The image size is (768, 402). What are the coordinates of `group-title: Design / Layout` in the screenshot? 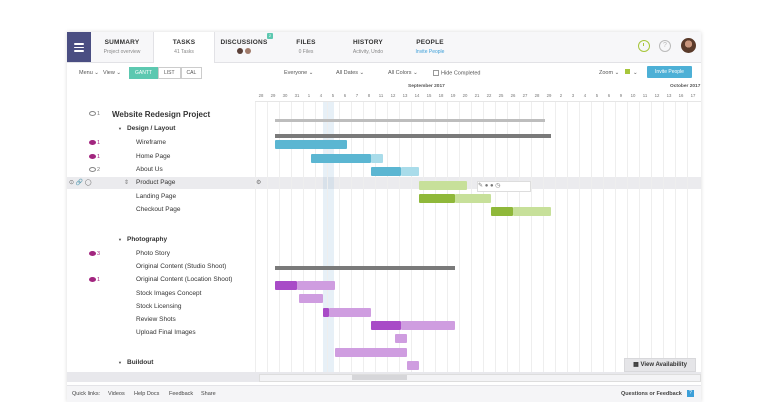 It's located at (151, 128).